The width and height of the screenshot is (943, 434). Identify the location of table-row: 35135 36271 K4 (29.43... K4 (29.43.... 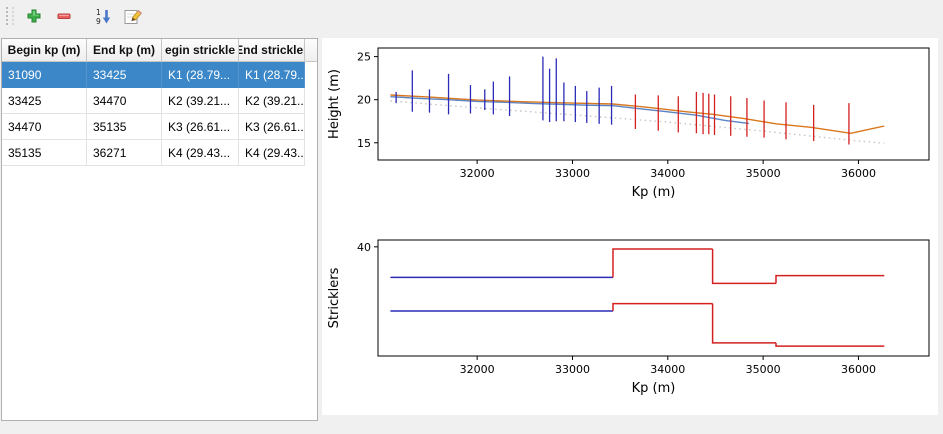
(159, 153).